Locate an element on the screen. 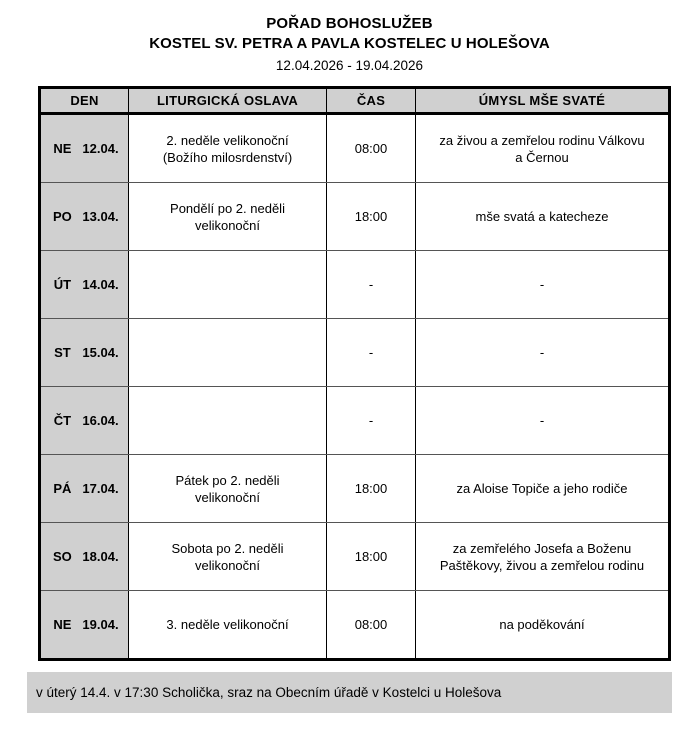 The image size is (699, 733). intention-line-1: na poděkování is located at coordinates (542, 624).